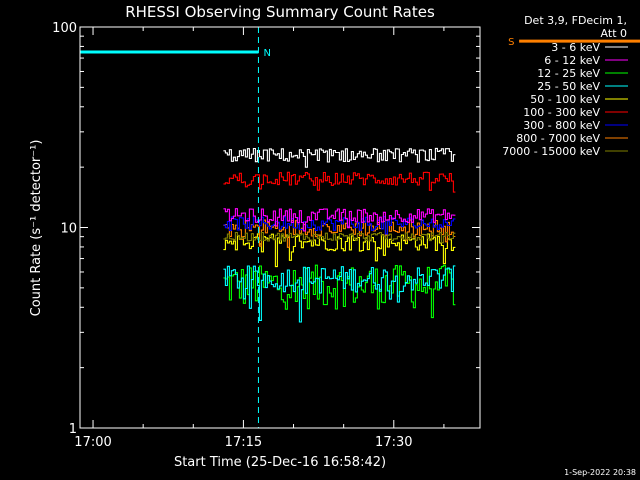 The width and height of the screenshot is (640, 480). I want to click on legend-entry-label: 300 - 800 keV, so click(561, 125).